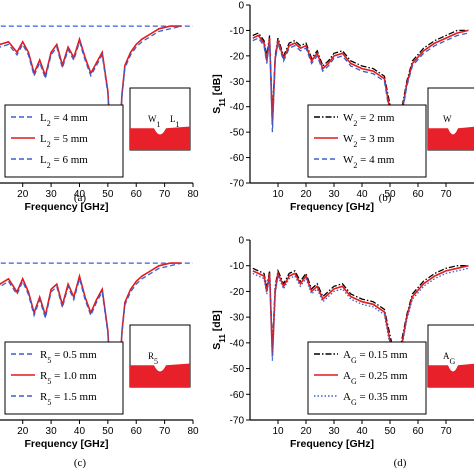 The image size is (474, 474). Describe the element at coordinates (375, 357) in the screenshot. I see `legend-label: AG = 0.15 mm` at that location.